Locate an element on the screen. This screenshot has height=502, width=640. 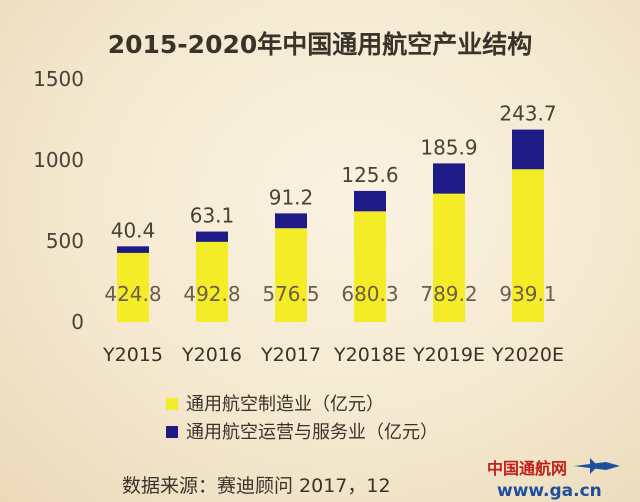
legend-swatch-manufacturing is located at coordinates (172, 404).